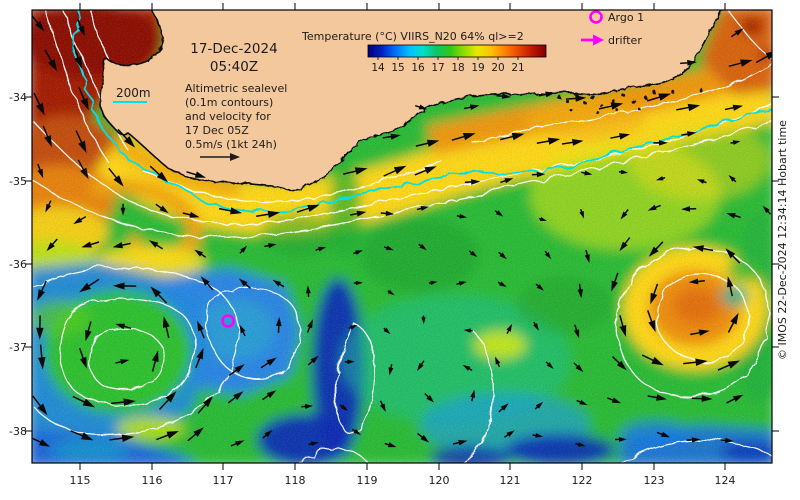 Image resolution: width=800 pixels, height=500 pixels. What do you see at coordinates (367, 480) in the screenshot?
I see `svg-text: 119` at bounding box center [367, 480].